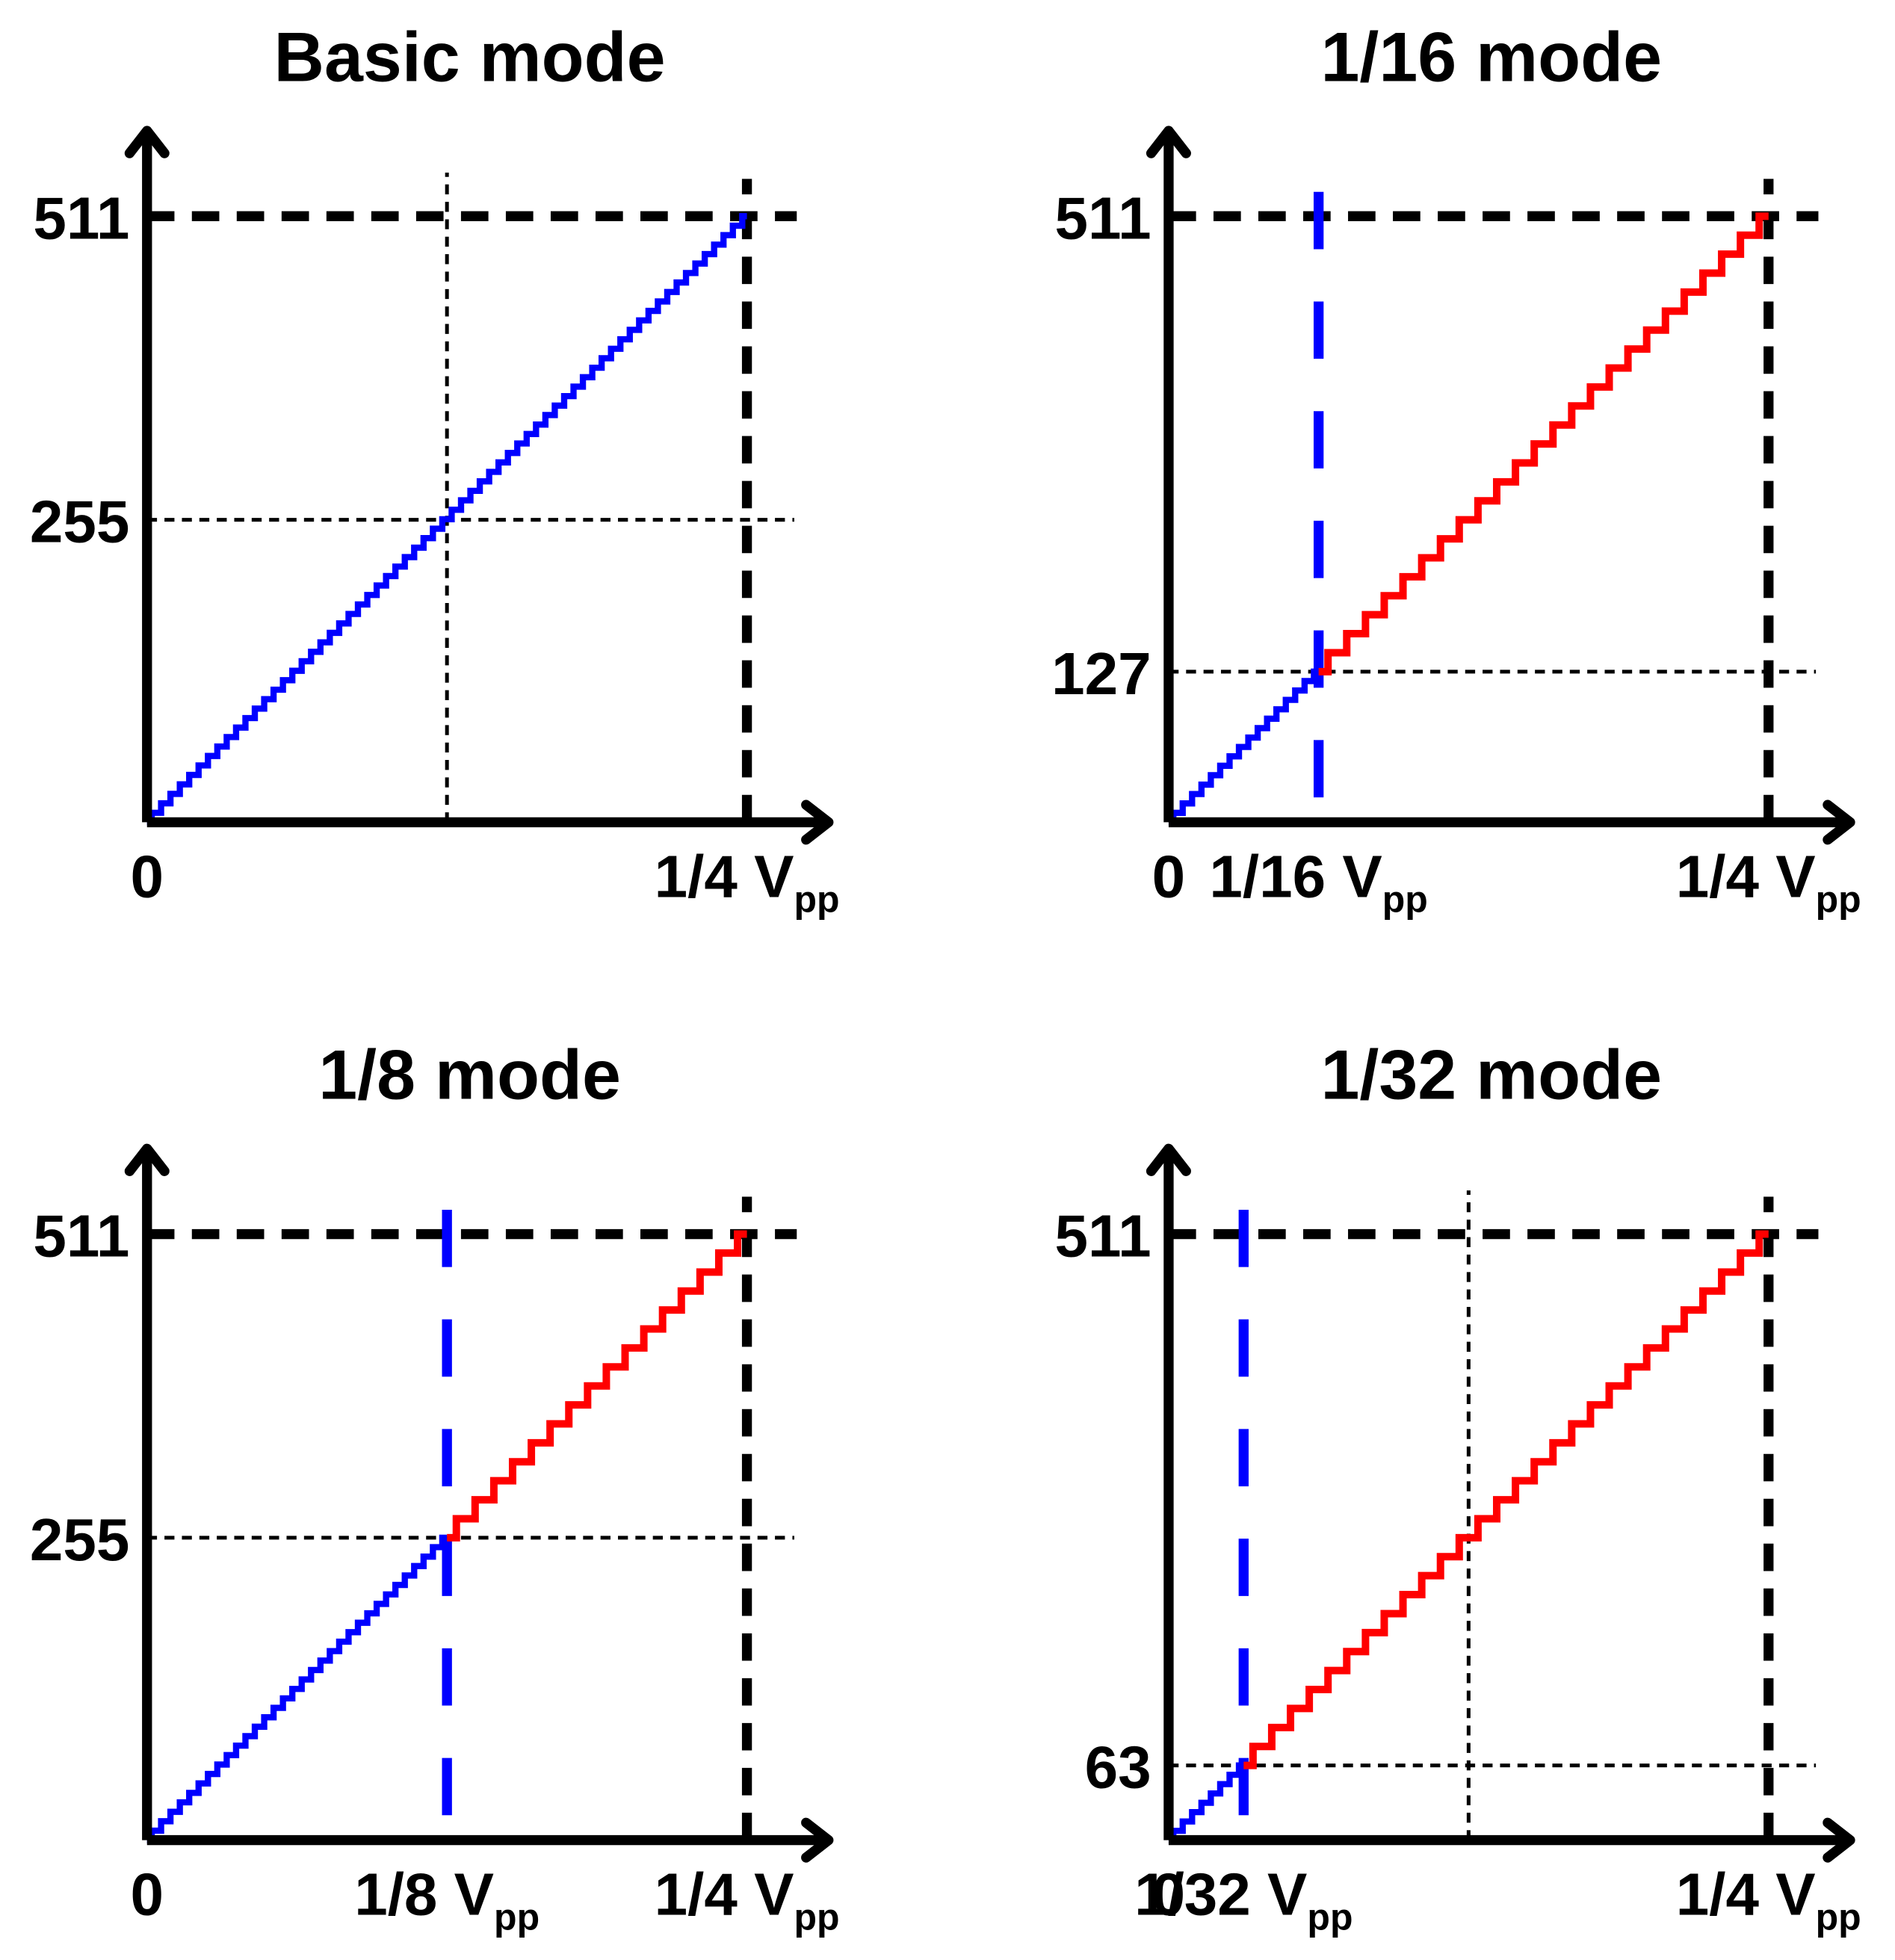  What do you see at coordinates (1118, 1767) in the screenshot?
I see `y-tick-label: 63` at bounding box center [1118, 1767].